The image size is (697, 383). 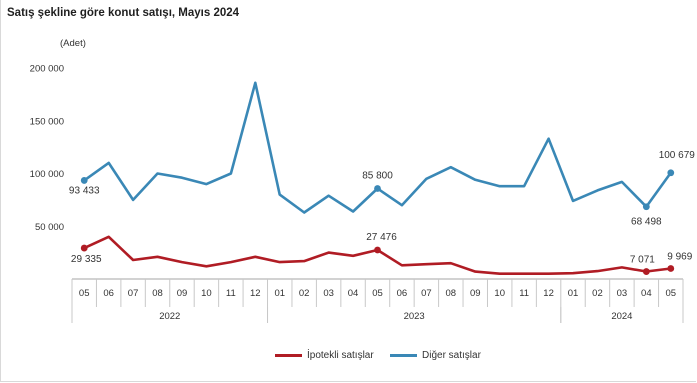 I want to click on x-year-label: 2022, so click(x=169, y=316).